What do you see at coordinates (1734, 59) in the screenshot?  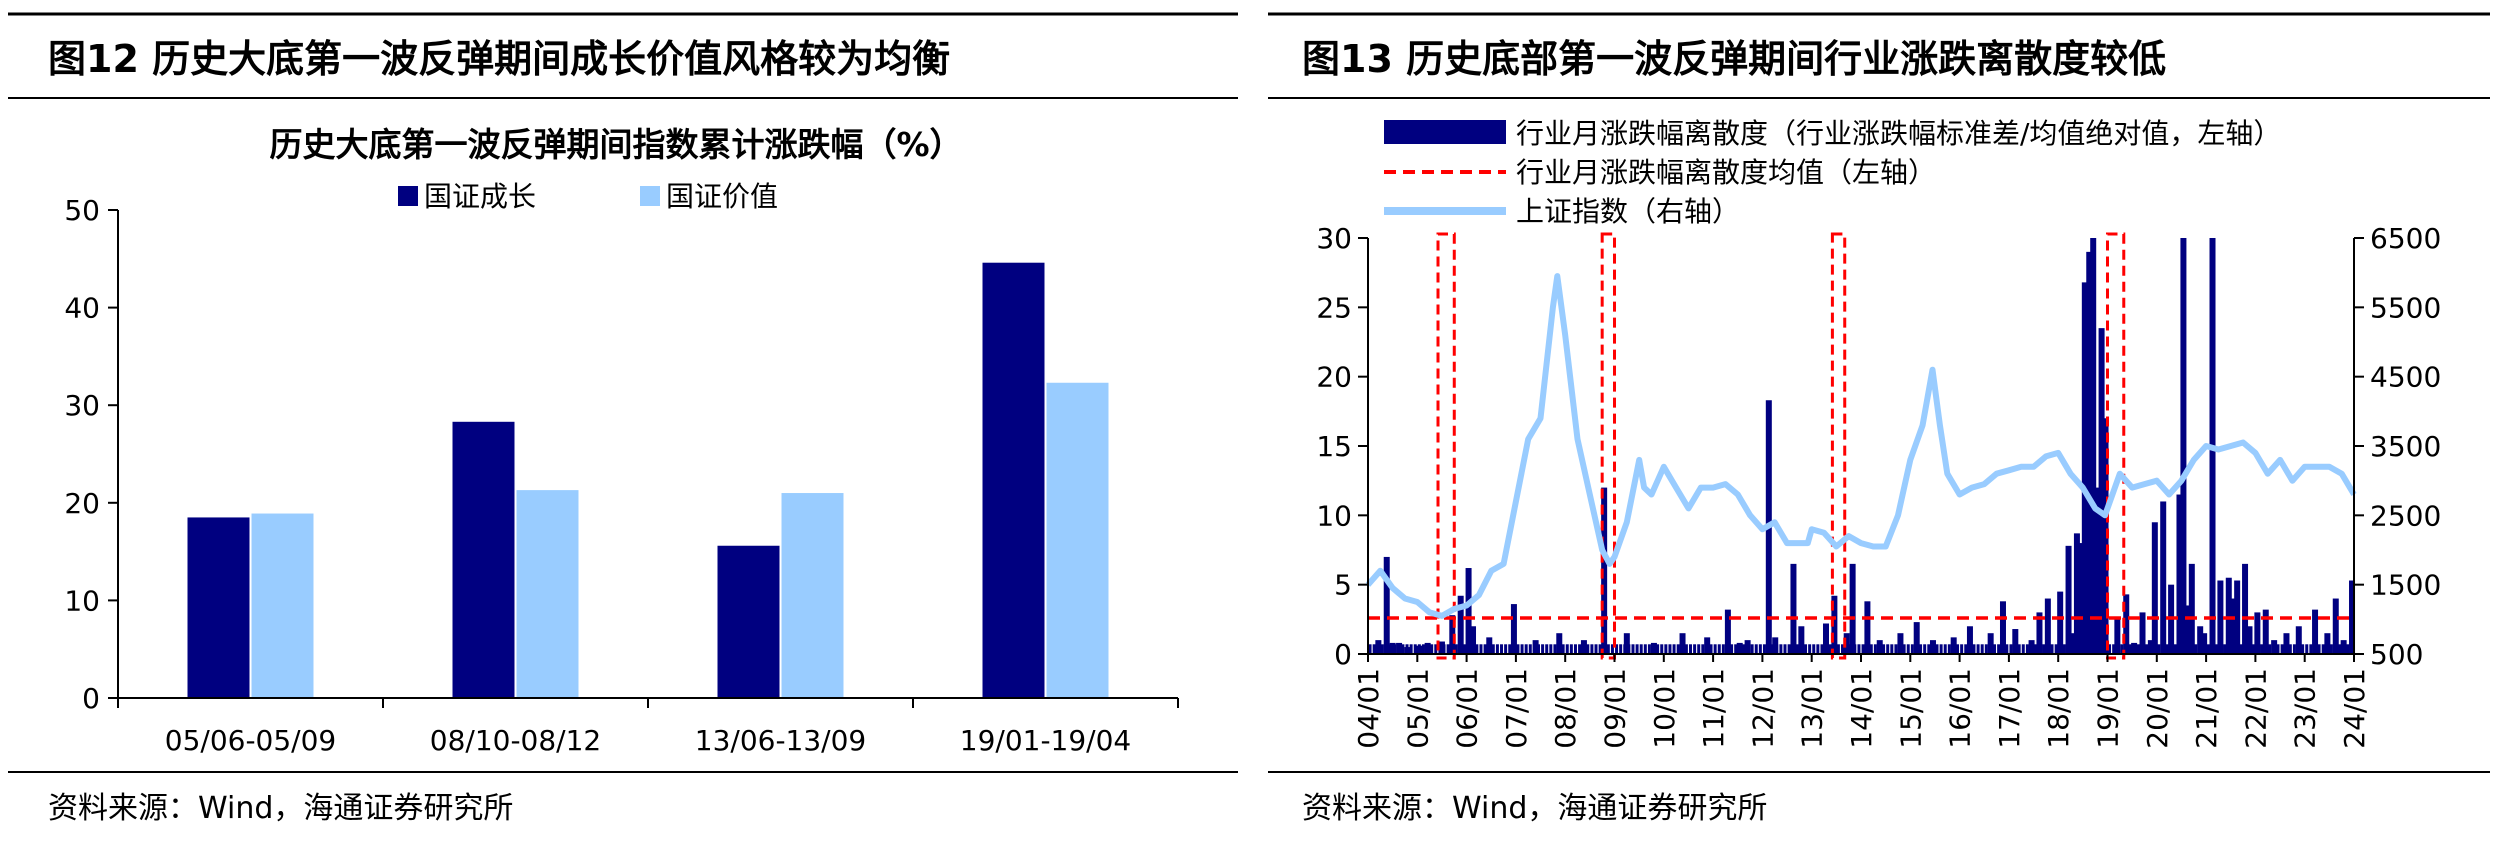 I see `fig13-title: 图13 历史底部第一波反弹期间行业涨跌离散度较低` at bounding box center [1734, 59].